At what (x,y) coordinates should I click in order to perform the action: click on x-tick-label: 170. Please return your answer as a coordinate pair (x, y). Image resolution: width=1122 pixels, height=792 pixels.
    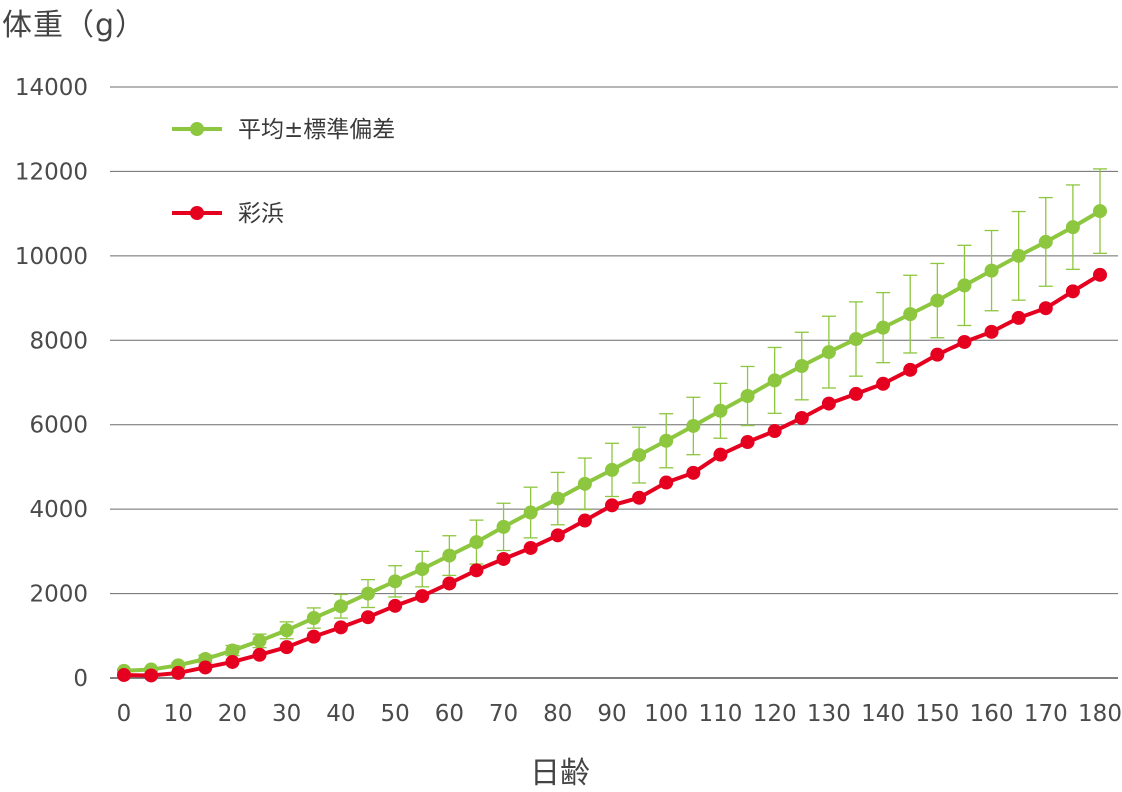
    Looking at the image, I should click on (1046, 714).